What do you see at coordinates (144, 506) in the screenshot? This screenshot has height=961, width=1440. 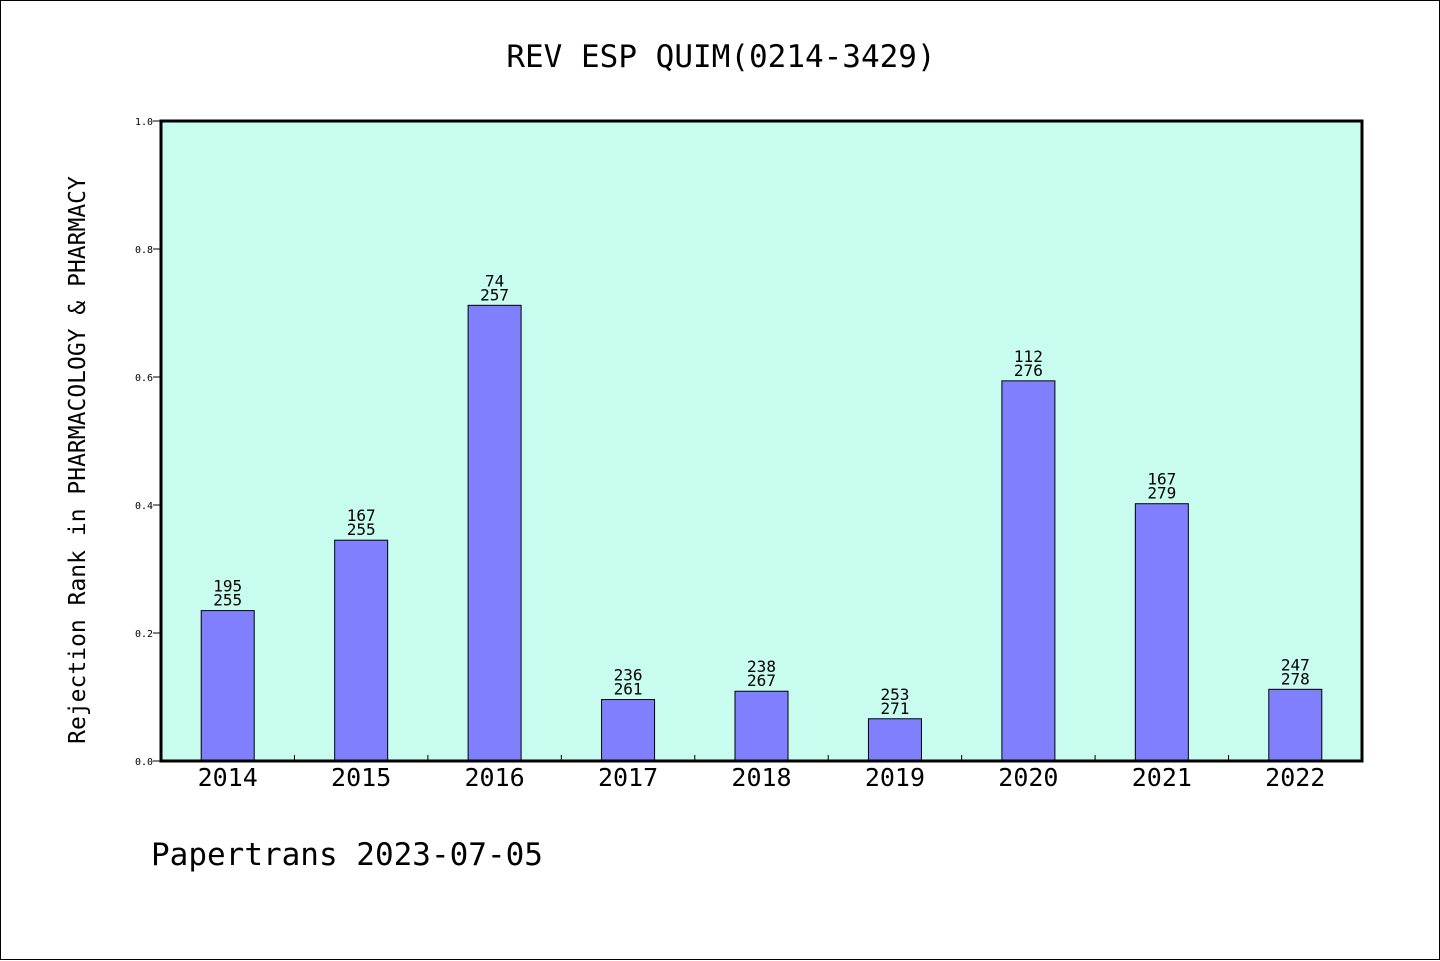 I see `y-tick-label: 0.4` at bounding box center [144, 506].